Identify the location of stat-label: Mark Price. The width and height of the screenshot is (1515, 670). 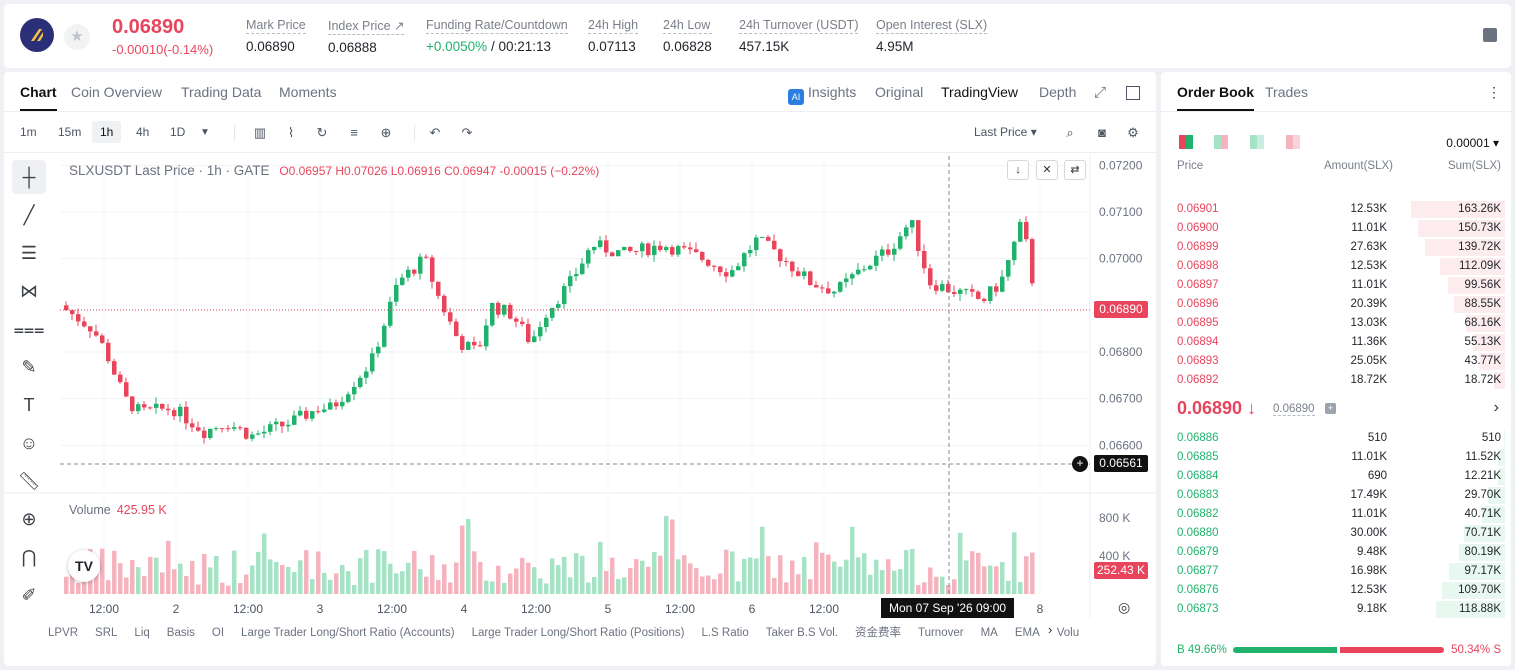
(276, 26).